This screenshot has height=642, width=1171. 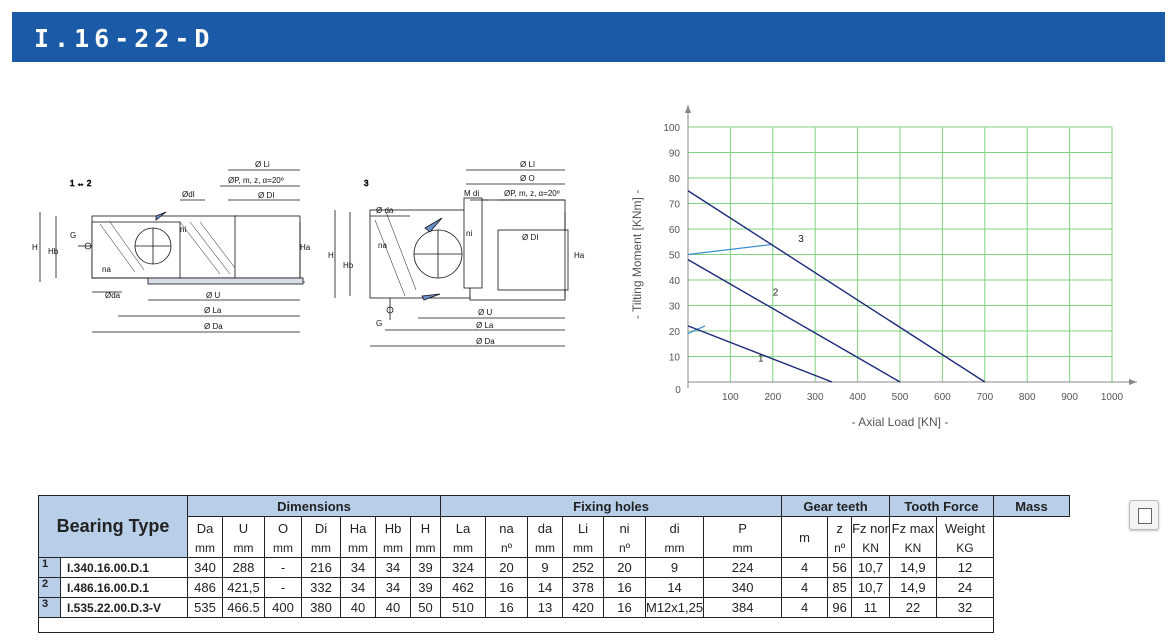 I want to click on table-cell: 216, so click(x=321, y=567).